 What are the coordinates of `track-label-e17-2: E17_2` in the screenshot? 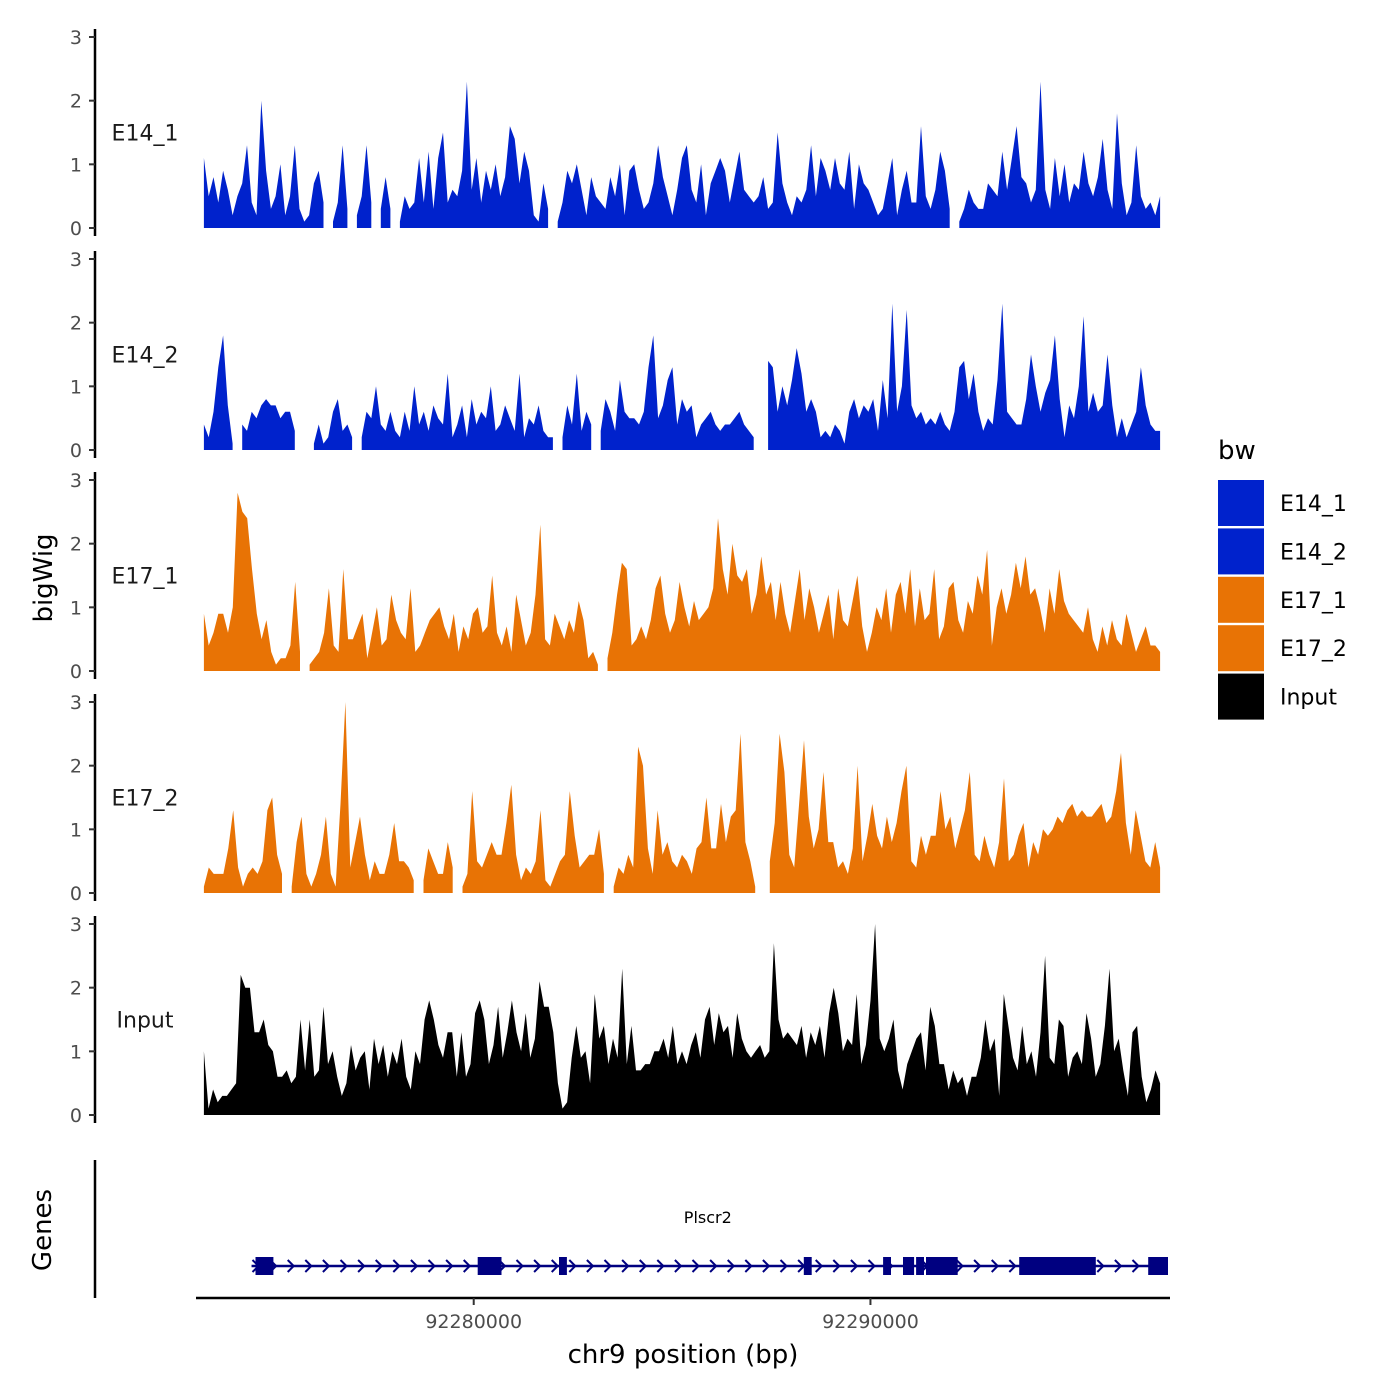 It's located at (145, 799).